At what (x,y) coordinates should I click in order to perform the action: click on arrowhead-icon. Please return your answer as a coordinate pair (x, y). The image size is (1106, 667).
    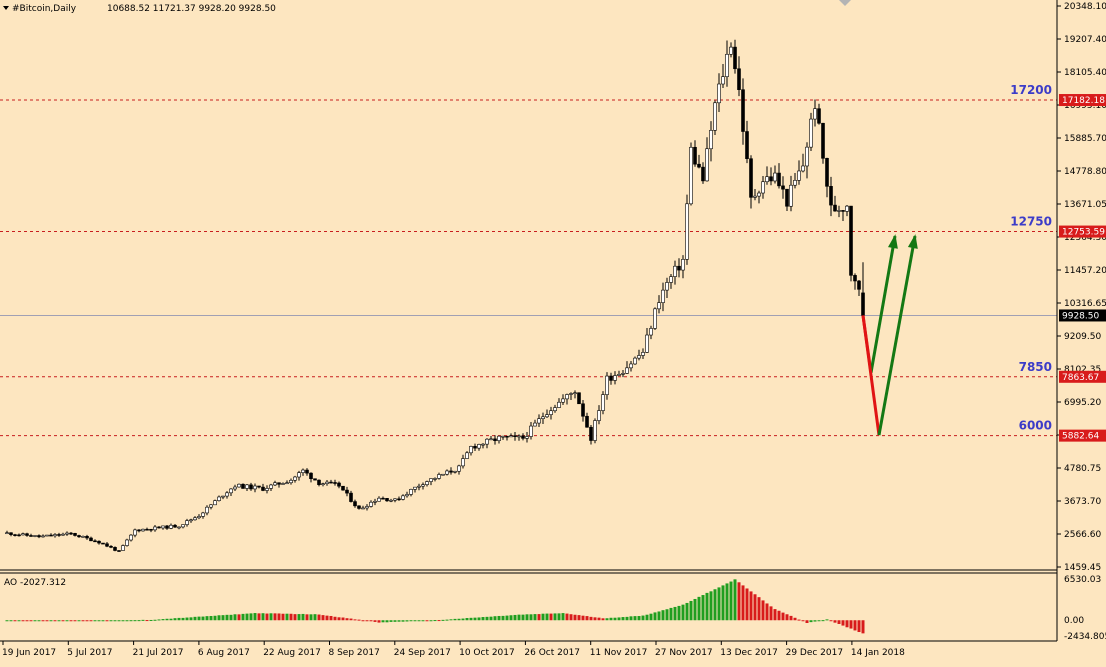
    Looking at the image, I should click on (912, 241).